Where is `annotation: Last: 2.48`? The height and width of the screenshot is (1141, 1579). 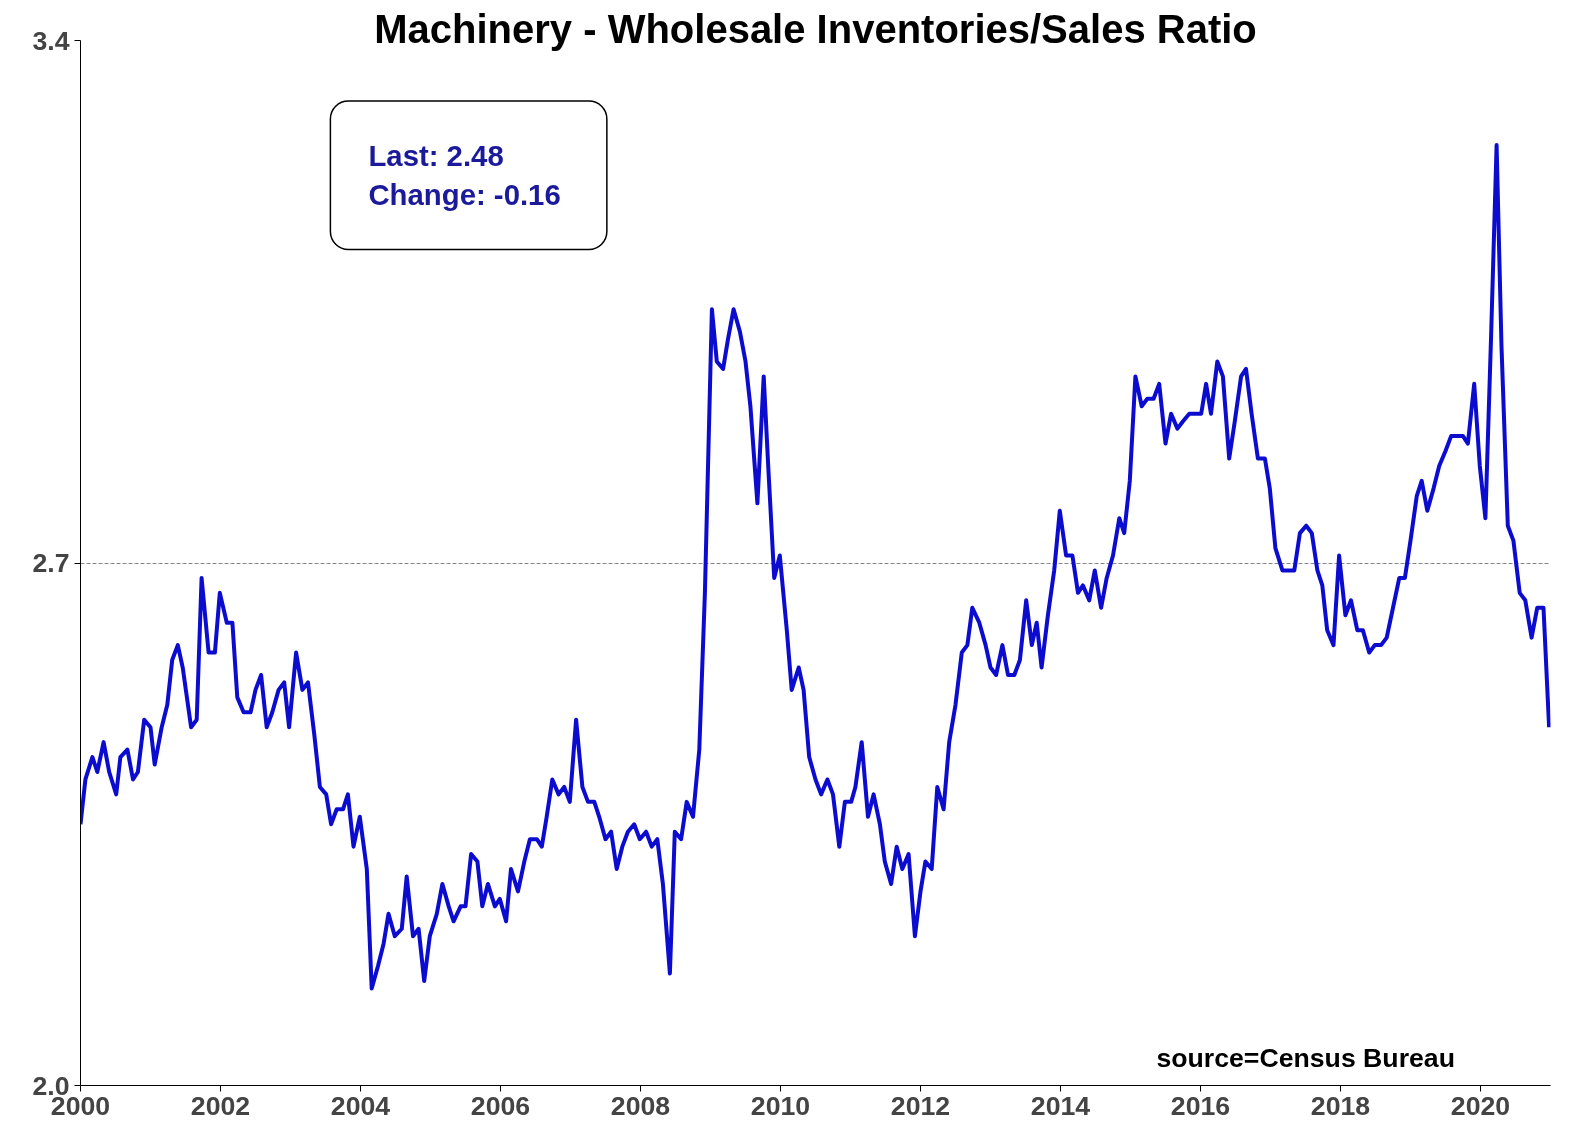
annotation: Last: 2.48 is located at coordinates (436, 155).